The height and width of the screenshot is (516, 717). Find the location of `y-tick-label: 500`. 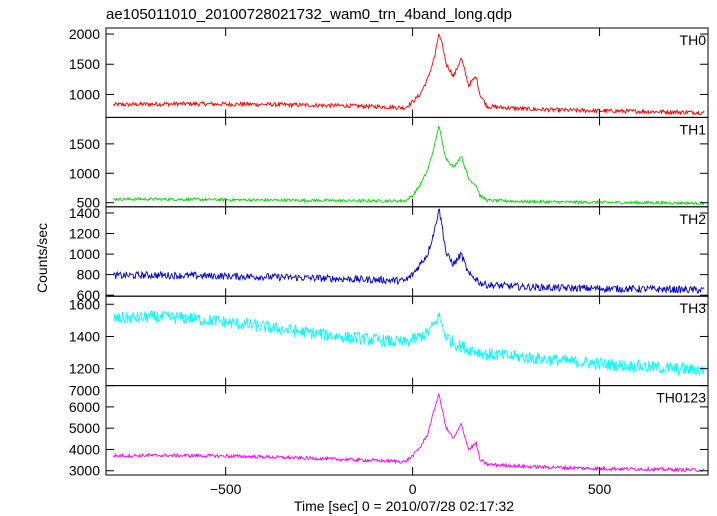

y-tick-label: 500 is located at coordinates (89, 203).